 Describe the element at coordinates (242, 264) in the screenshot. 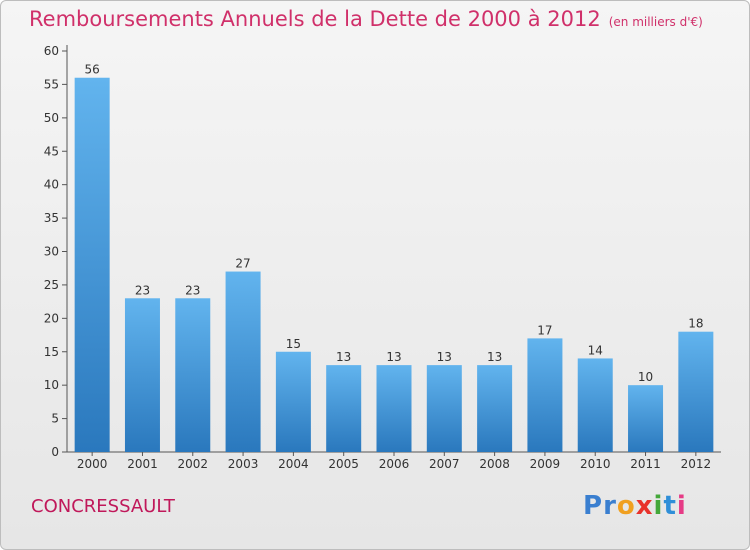

I see `data-label: 27` at that location.